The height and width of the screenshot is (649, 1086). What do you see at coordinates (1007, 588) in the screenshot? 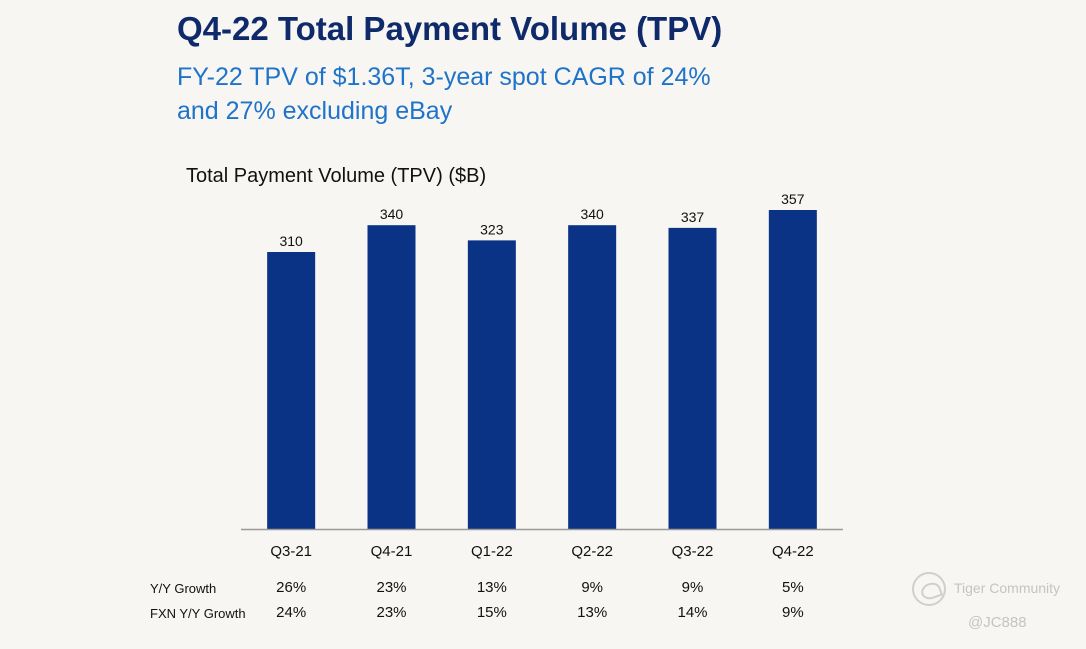
I see `watermark-brand: Tiger Community` at bounding box center [1007, 588].